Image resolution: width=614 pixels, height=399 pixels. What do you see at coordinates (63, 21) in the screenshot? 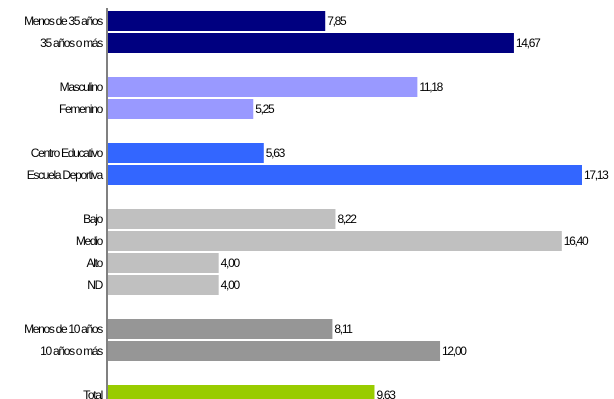
I see `category-label: Menos de 35 años` at bounding box center [63, 21].